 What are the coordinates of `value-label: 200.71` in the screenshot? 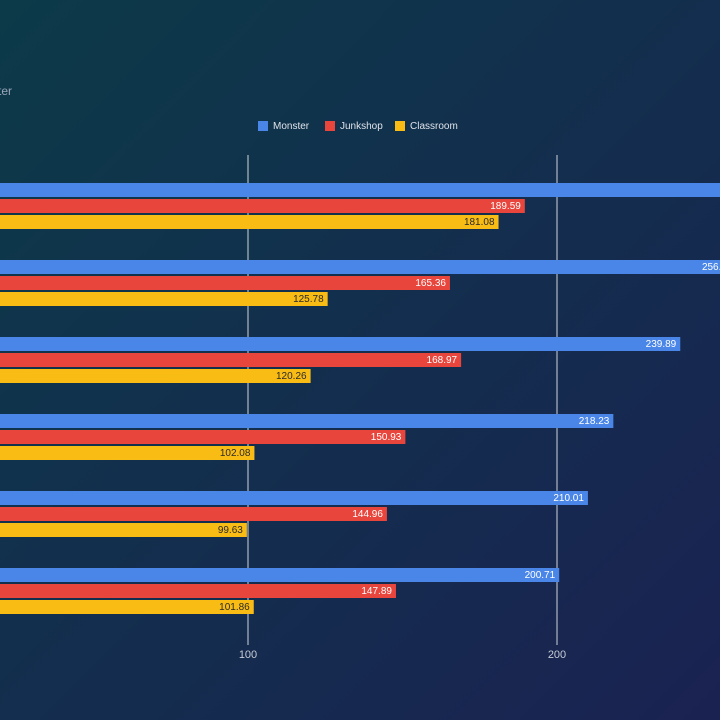 It's located at (540, 575).